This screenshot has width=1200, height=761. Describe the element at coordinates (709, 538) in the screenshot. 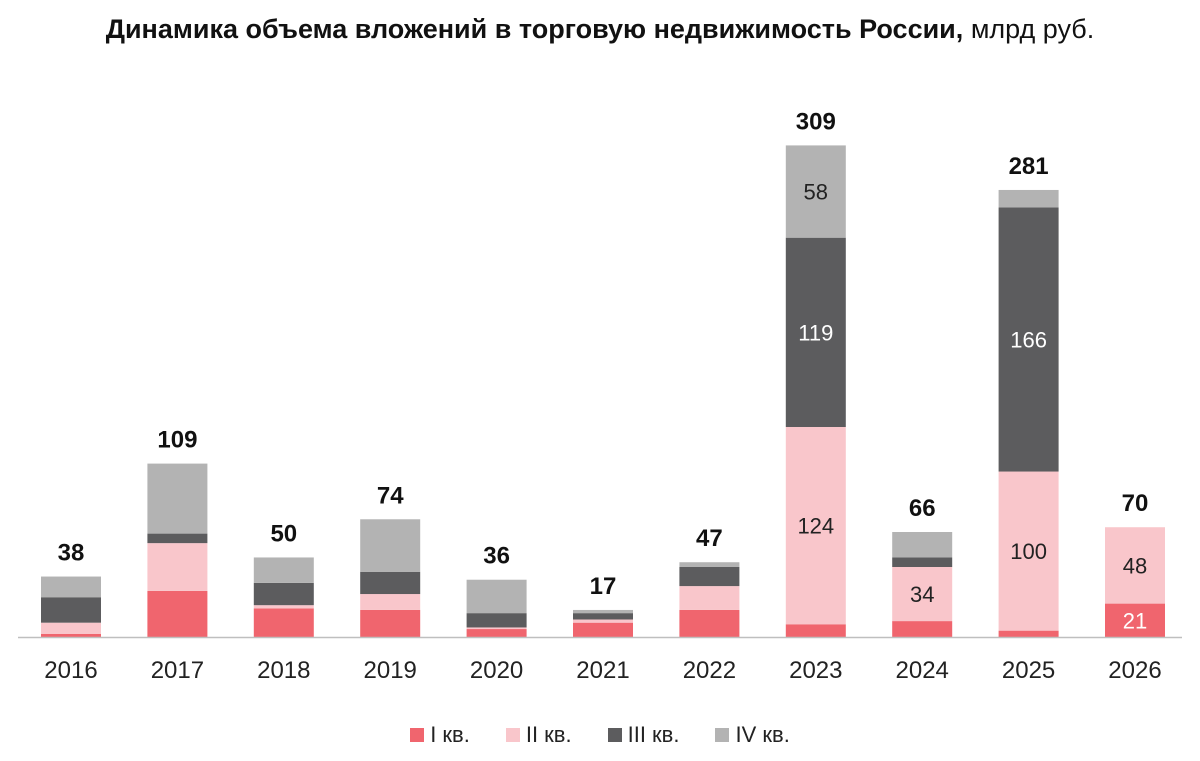

I see `total-label-2022: 47` at that location.